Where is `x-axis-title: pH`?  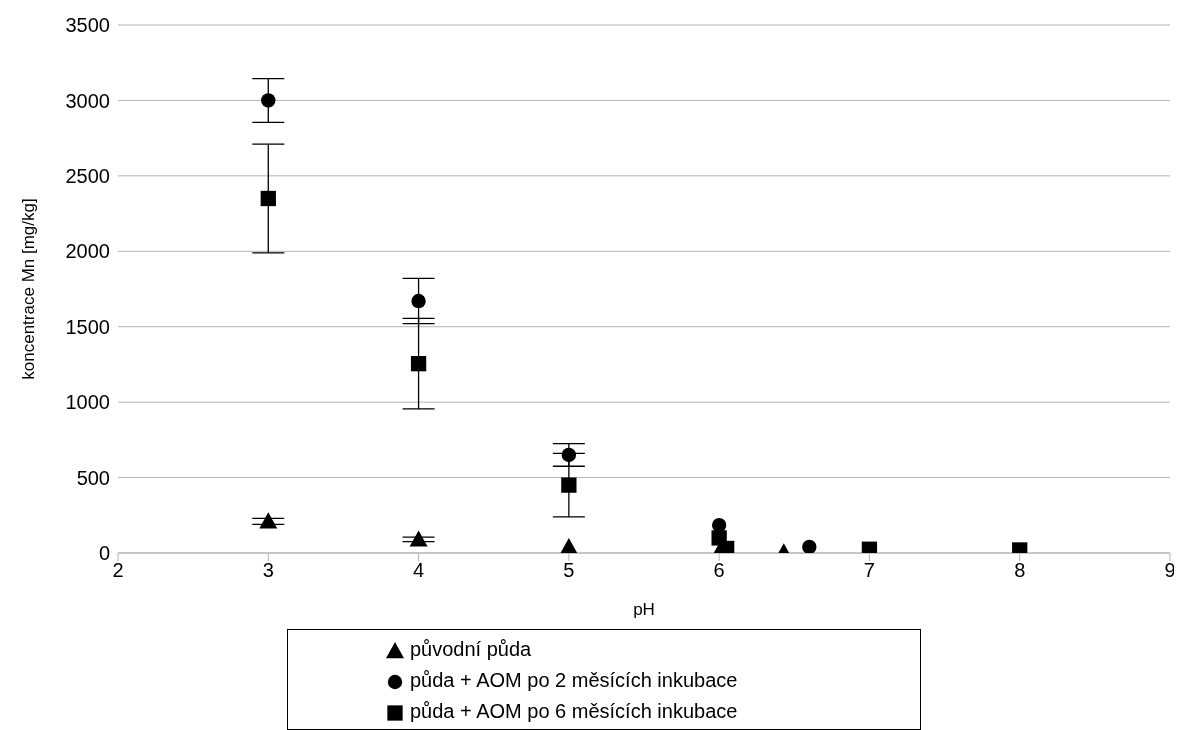 x-axis-title: pH is located at coordinates (644, 609).